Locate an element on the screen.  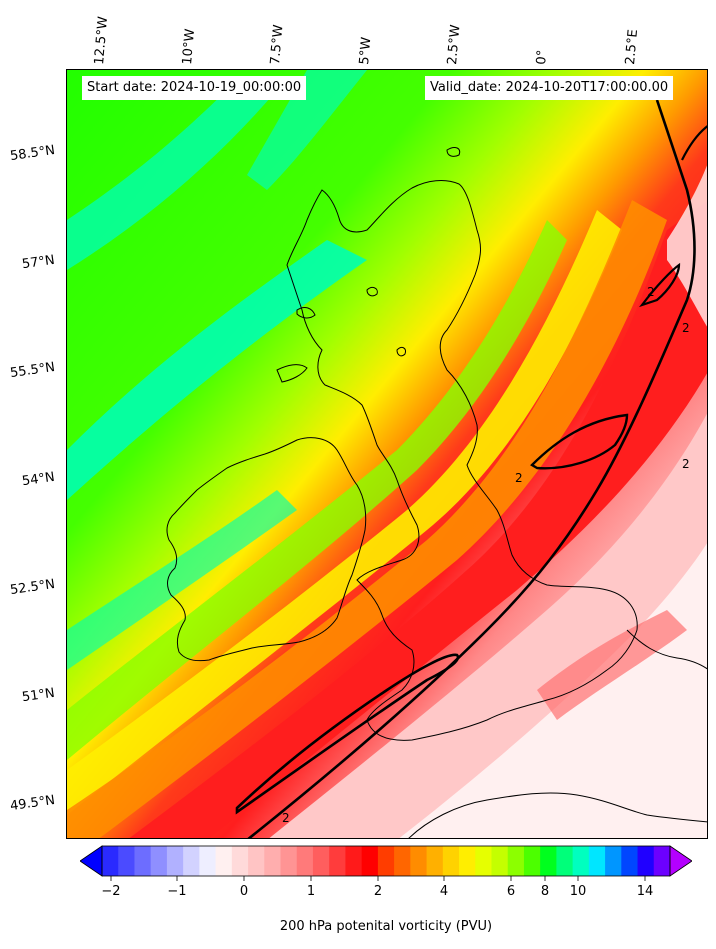
colorbar-tick-label: 8 is located at coordinates (545, 891).